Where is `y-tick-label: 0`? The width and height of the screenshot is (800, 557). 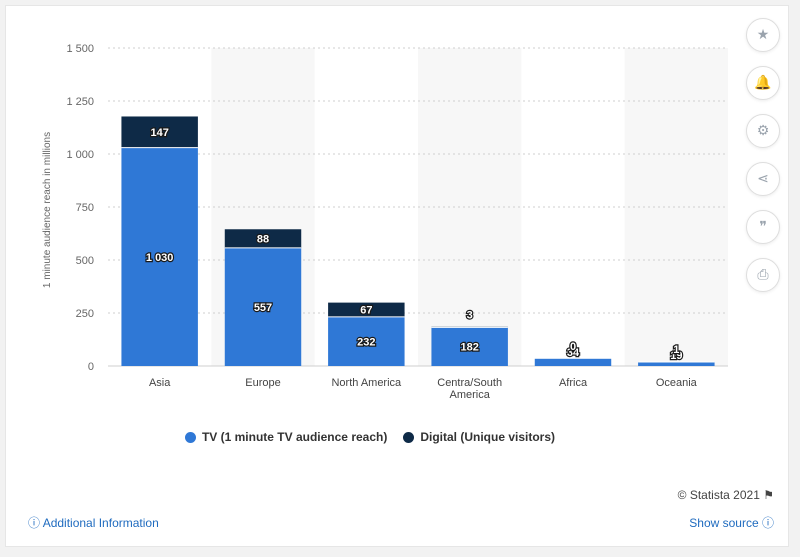 y-tick-label: 0 is located at coordinates (91, 367).